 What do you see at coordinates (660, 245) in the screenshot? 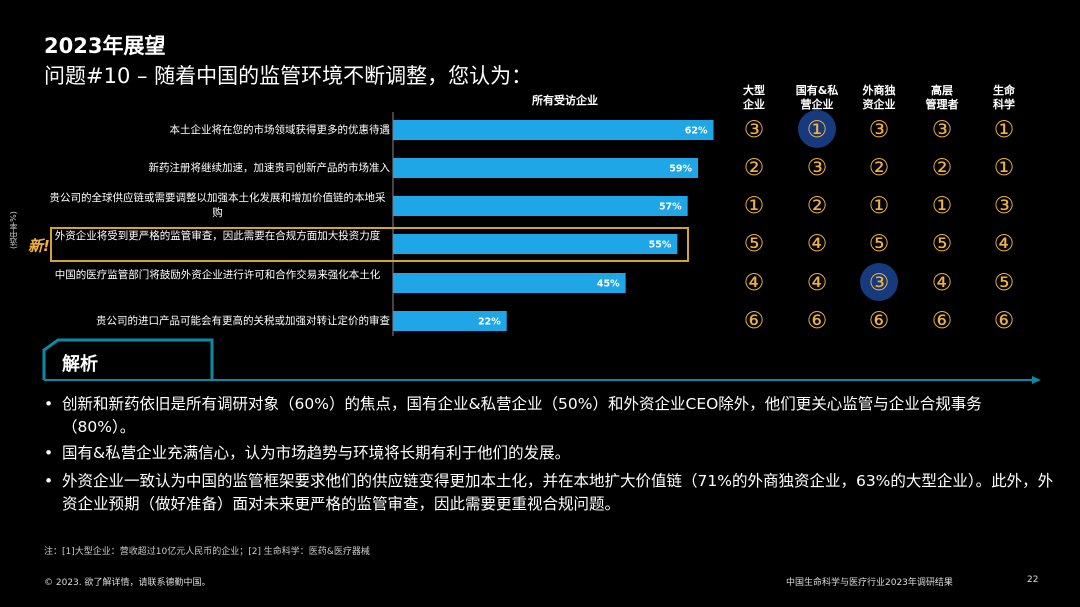
I see `bar-value-label: 55%` at bounding box center [660, 245].